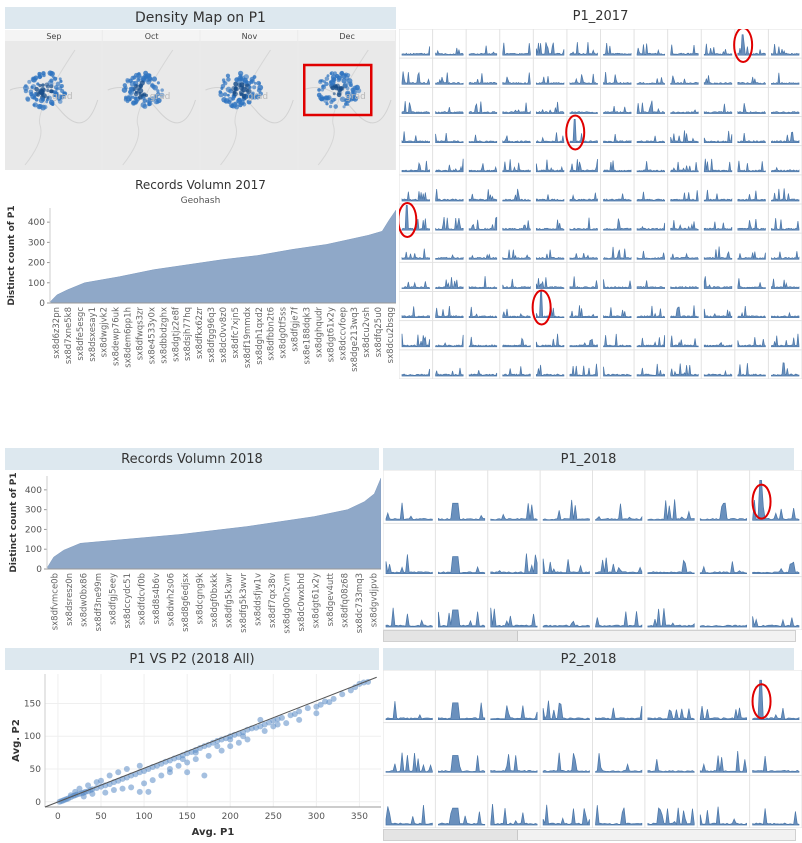  Describe the element at coordinates (84, 600) in the screenshot. I see `records-2018-xtick-label: sx8dw0bx86` at that location.